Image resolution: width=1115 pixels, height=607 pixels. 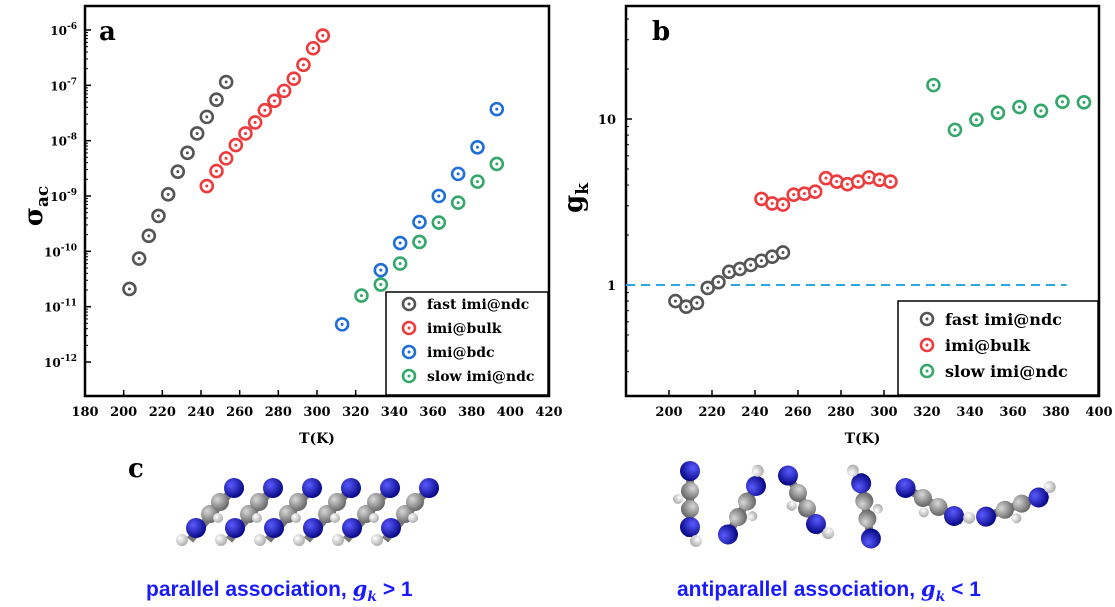 What do you see at coordinates (200, 412) in the screenshot?
I see `x-tick-label-a: 240` at bounding box center [200, 412].